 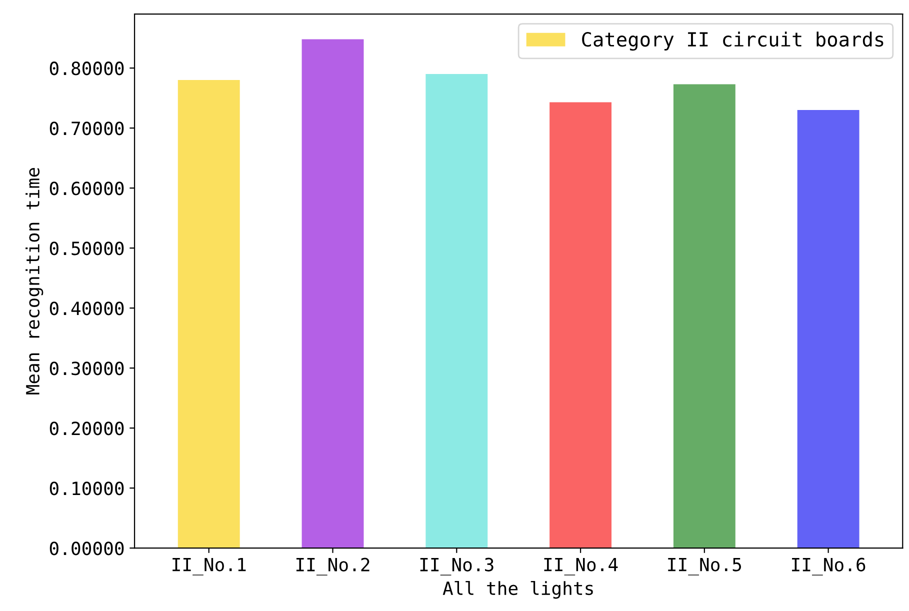 I want to click on x-tick-label: II_No.2, so click(x=333, y=567).